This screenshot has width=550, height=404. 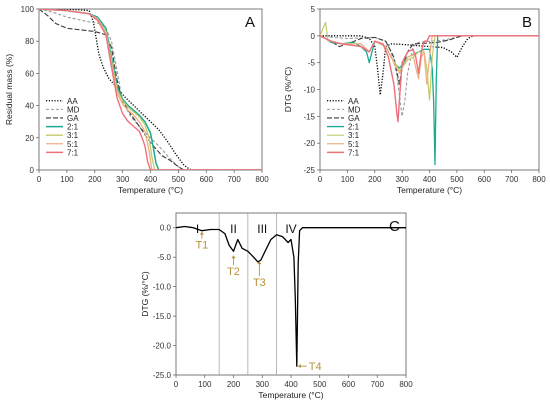 I want to click on y-tick-label: 20, so click(x=29, y=138).